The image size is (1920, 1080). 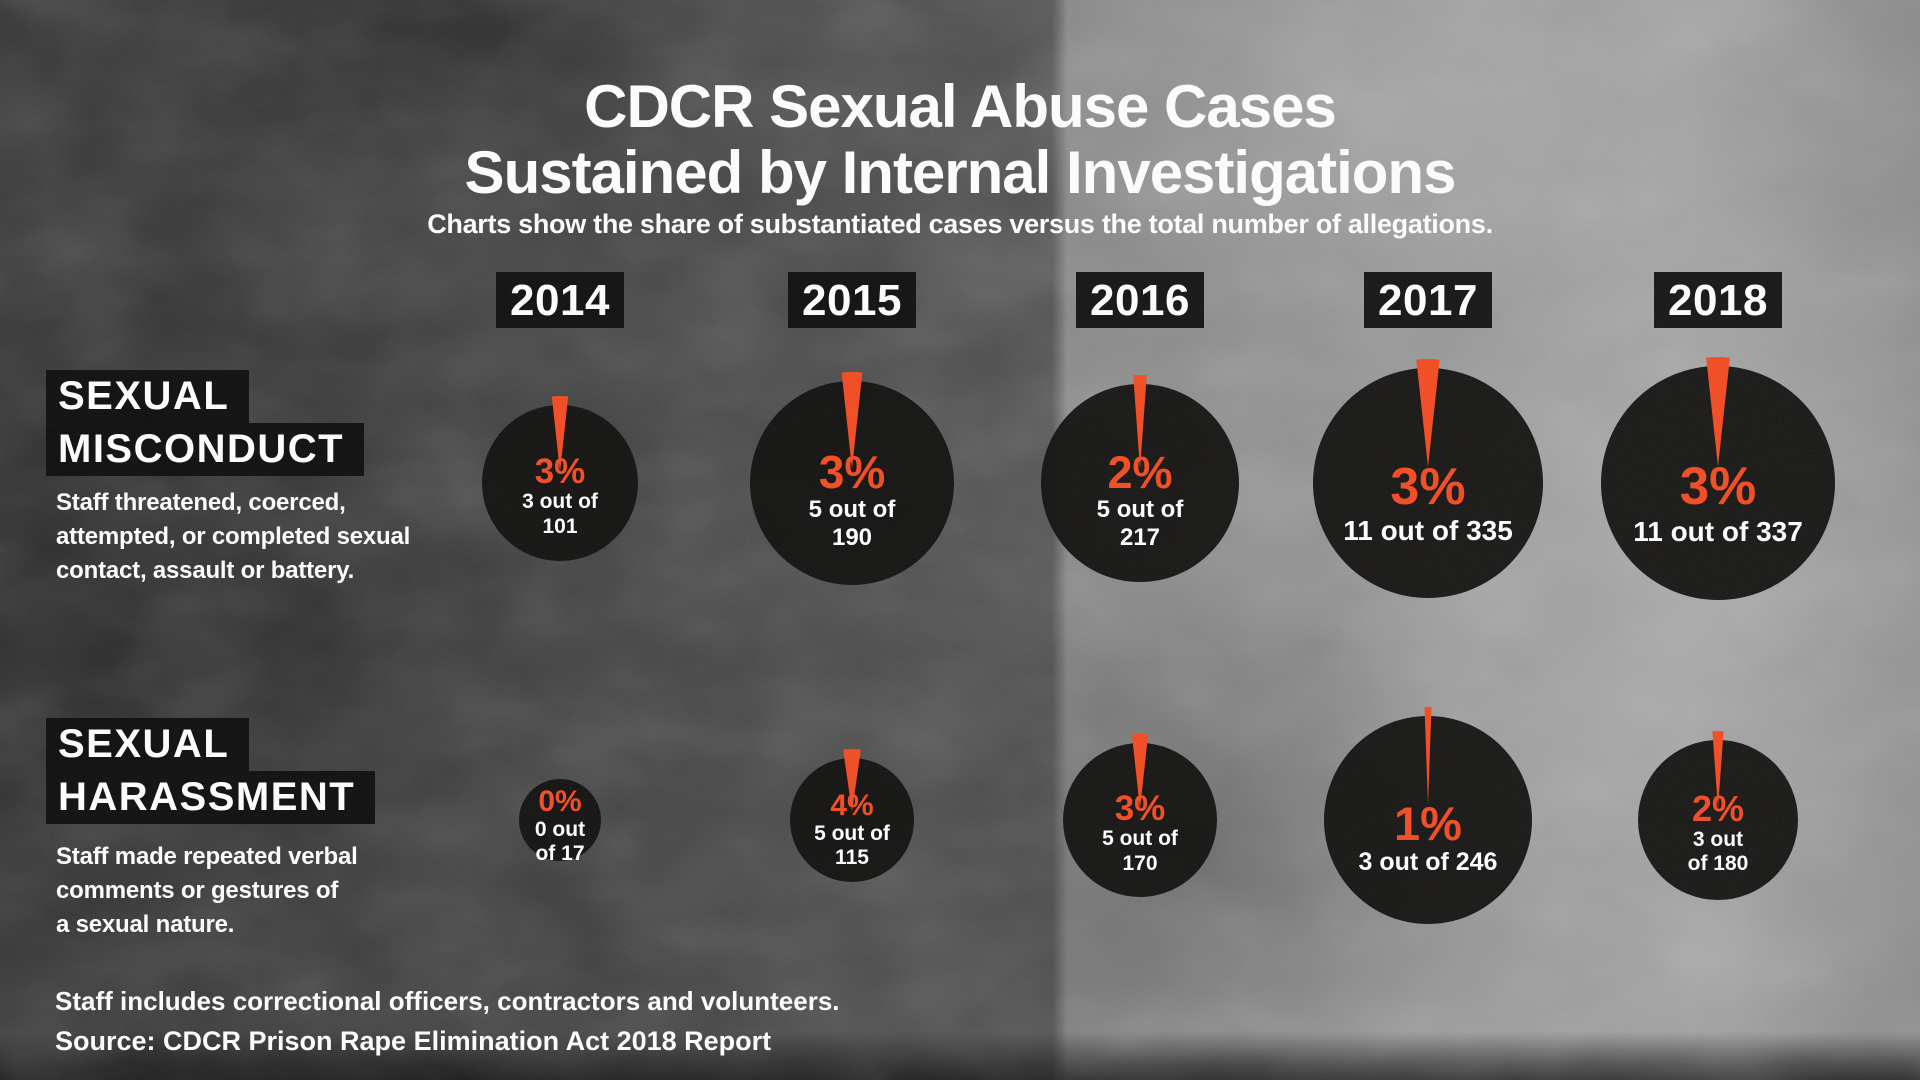 What do you see at coordinates (560, 801) in the screenshot?
I see `percent-label: 0%` at bounding box center [560, 801].